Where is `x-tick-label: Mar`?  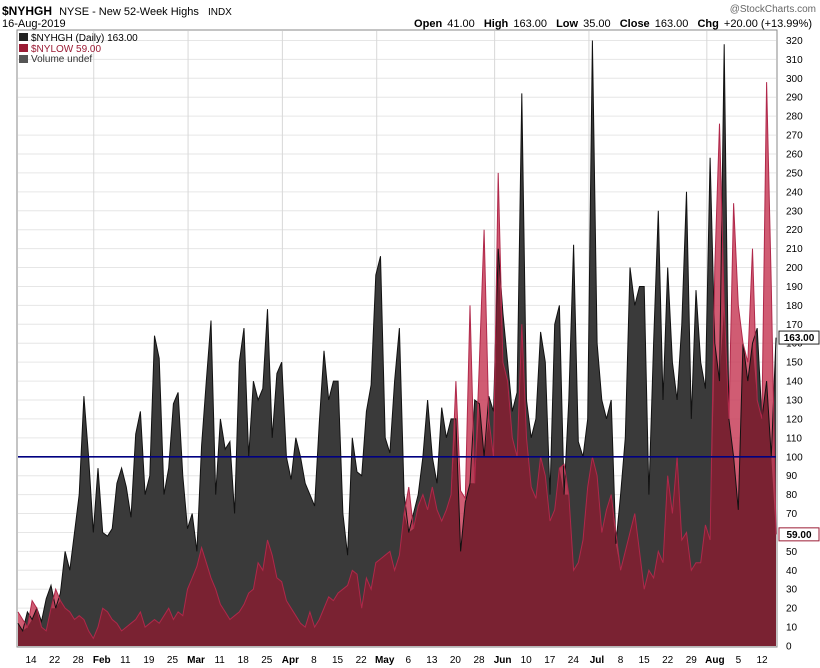 x-tick-label: Mar is located at coordinates (196, 660).